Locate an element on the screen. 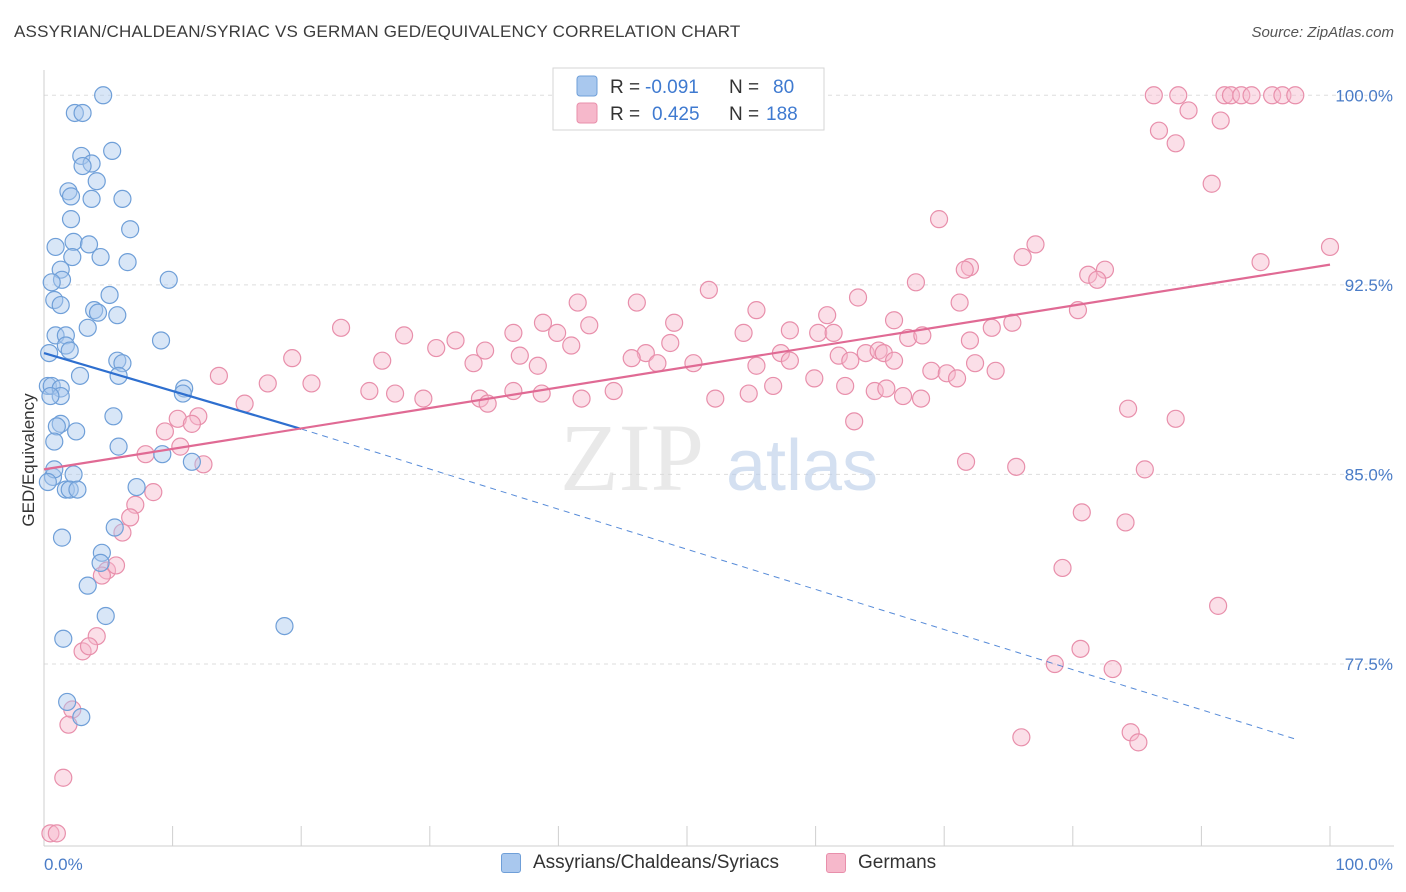 The width and height of the screenshot is (1406, 892). legend-swatch-assyrians is located at coordinates (511, 863).